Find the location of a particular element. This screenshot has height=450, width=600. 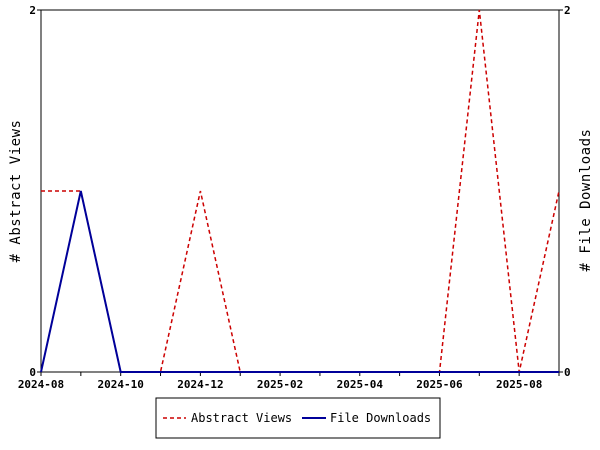

x-tick-label-2025-06: 2025-06 is located at coordinates (439, 384).